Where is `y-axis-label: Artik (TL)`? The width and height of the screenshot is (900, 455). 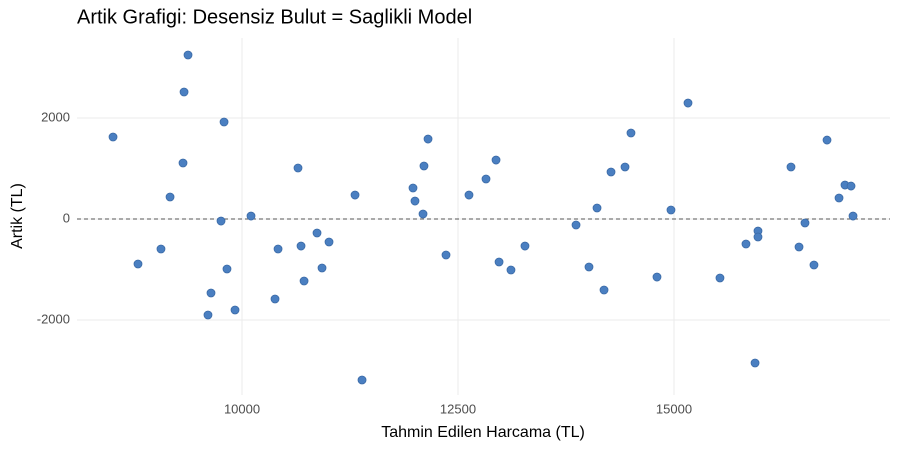
y-axis-label: Artik (TL) is located at coordinates (17, 216).